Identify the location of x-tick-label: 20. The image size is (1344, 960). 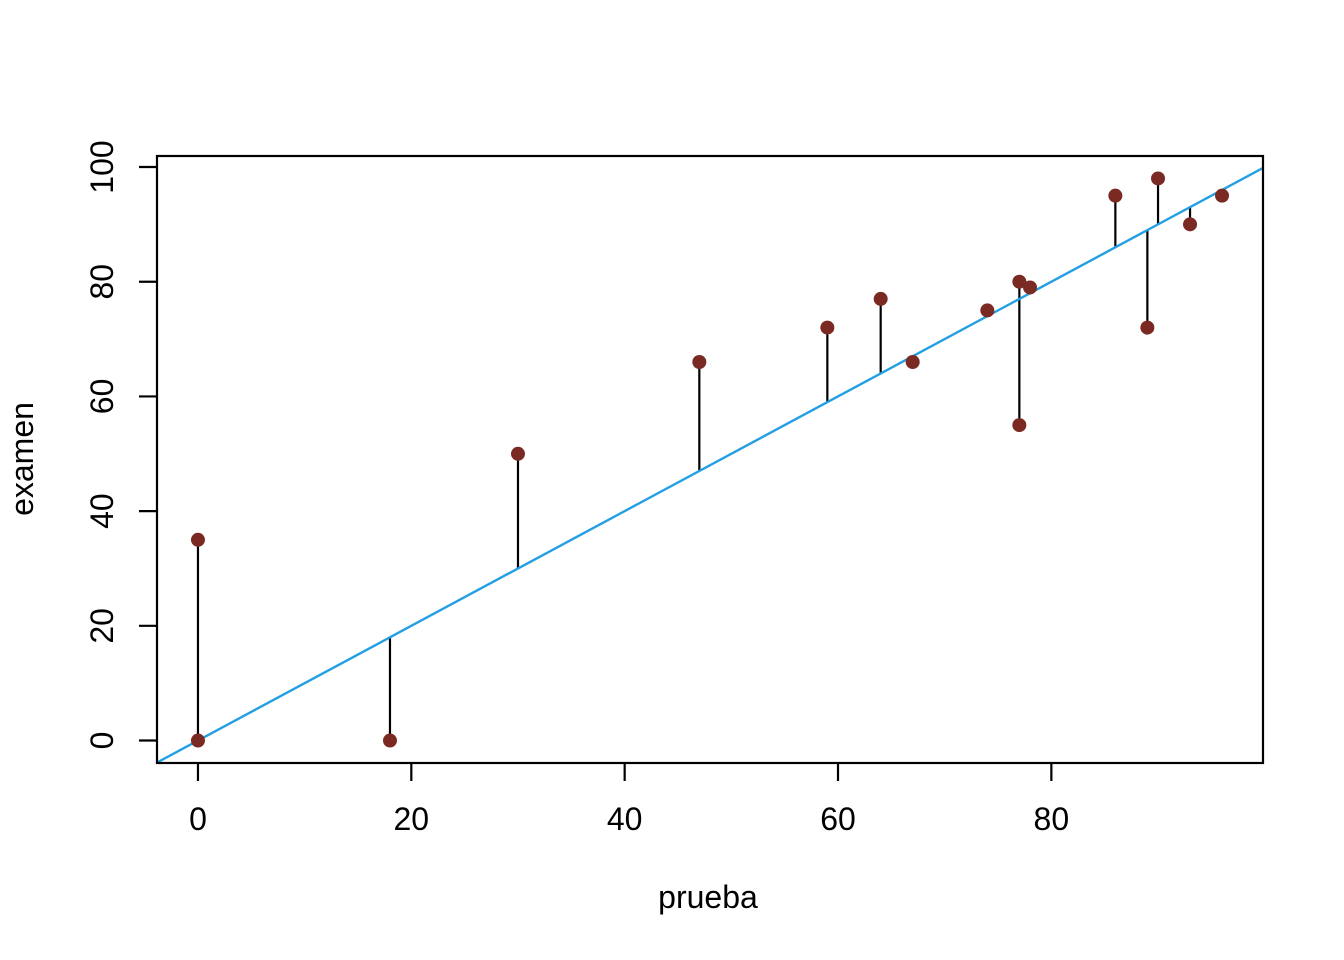
(412, 819).